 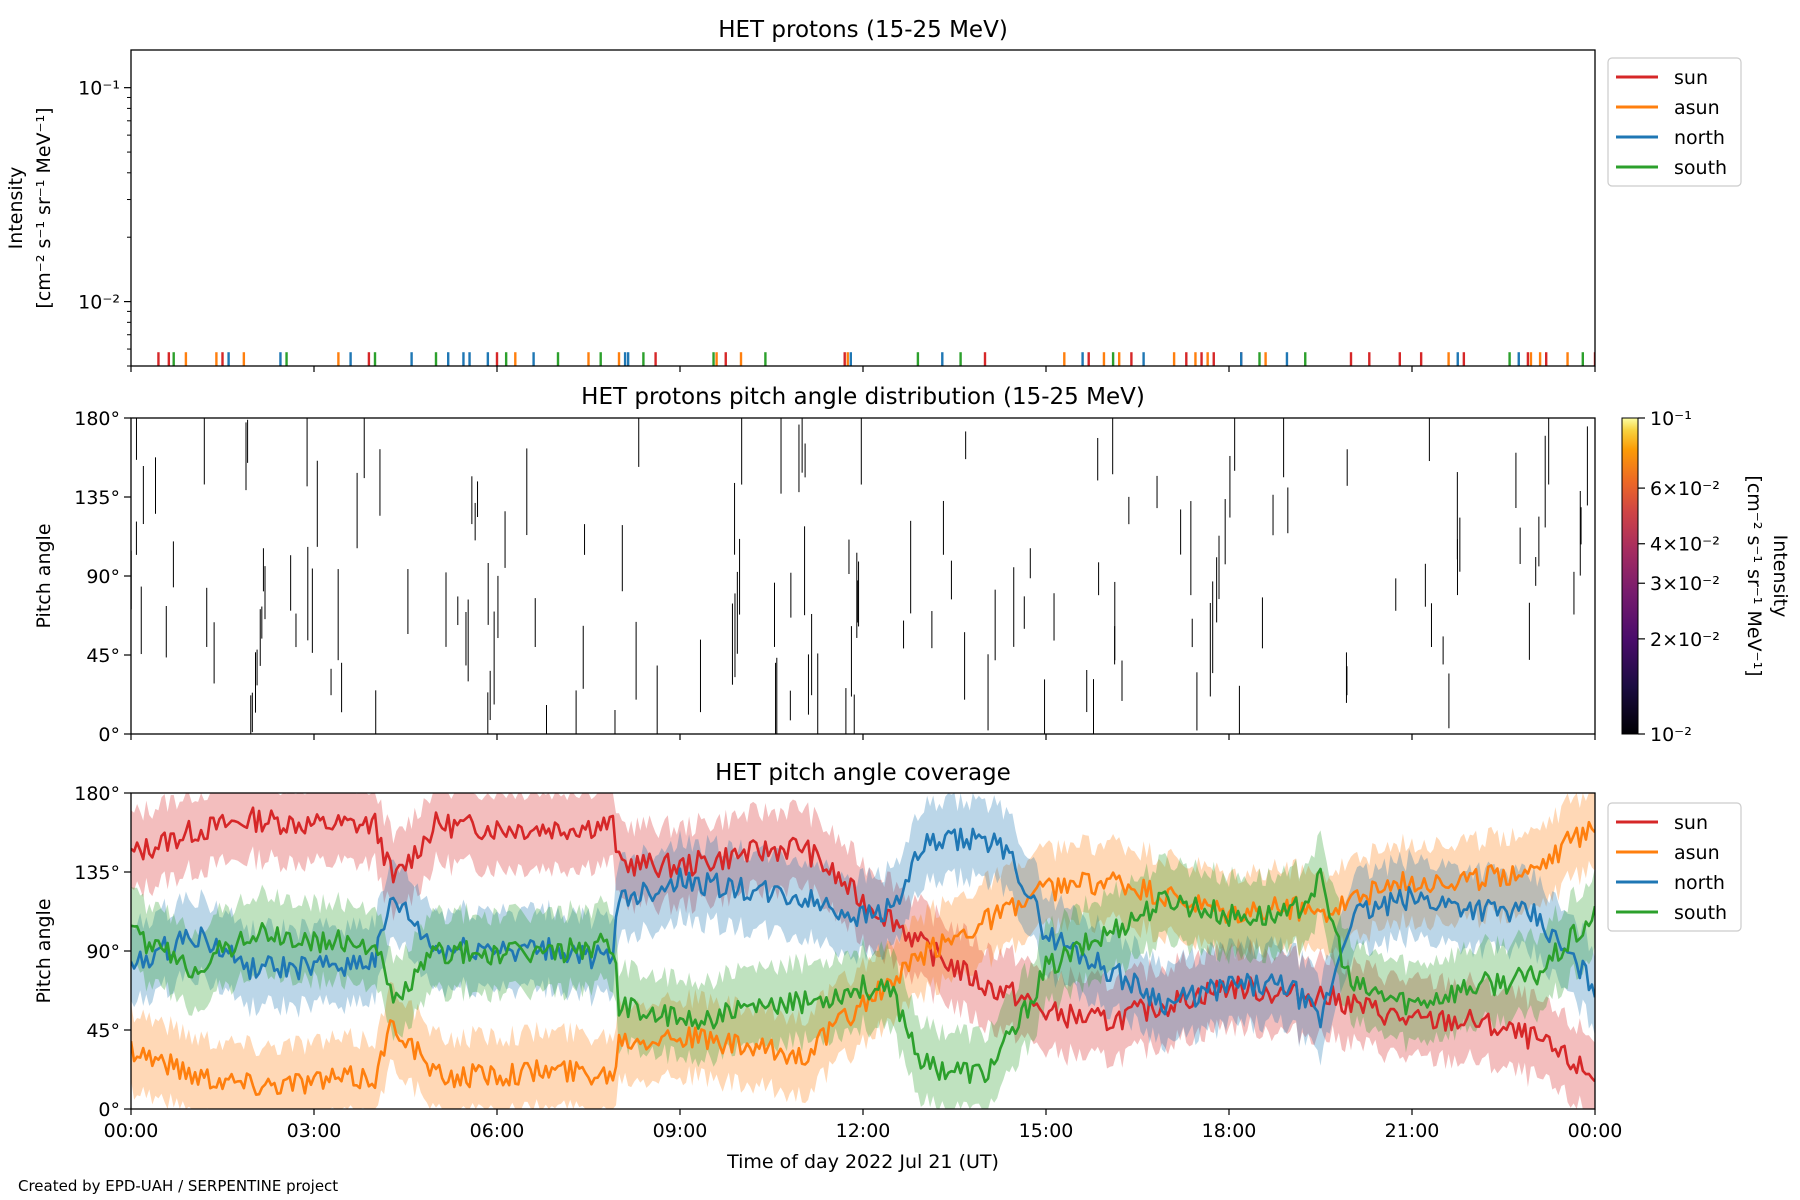 I want to click on panel1-title: HET protons (15-25 MeV), so click(x=863, y=30).